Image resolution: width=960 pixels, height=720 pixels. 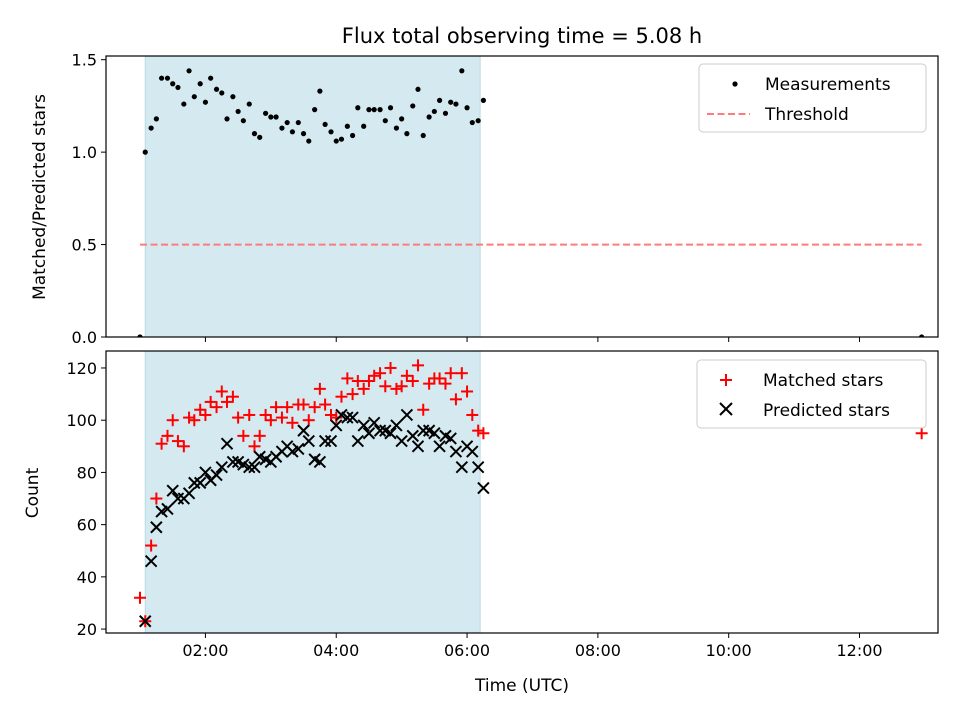 What do you see at coordinates (859, 650) in the screenshot?
I see `xtick-label: 12:00` at bounding box center [859, 650].